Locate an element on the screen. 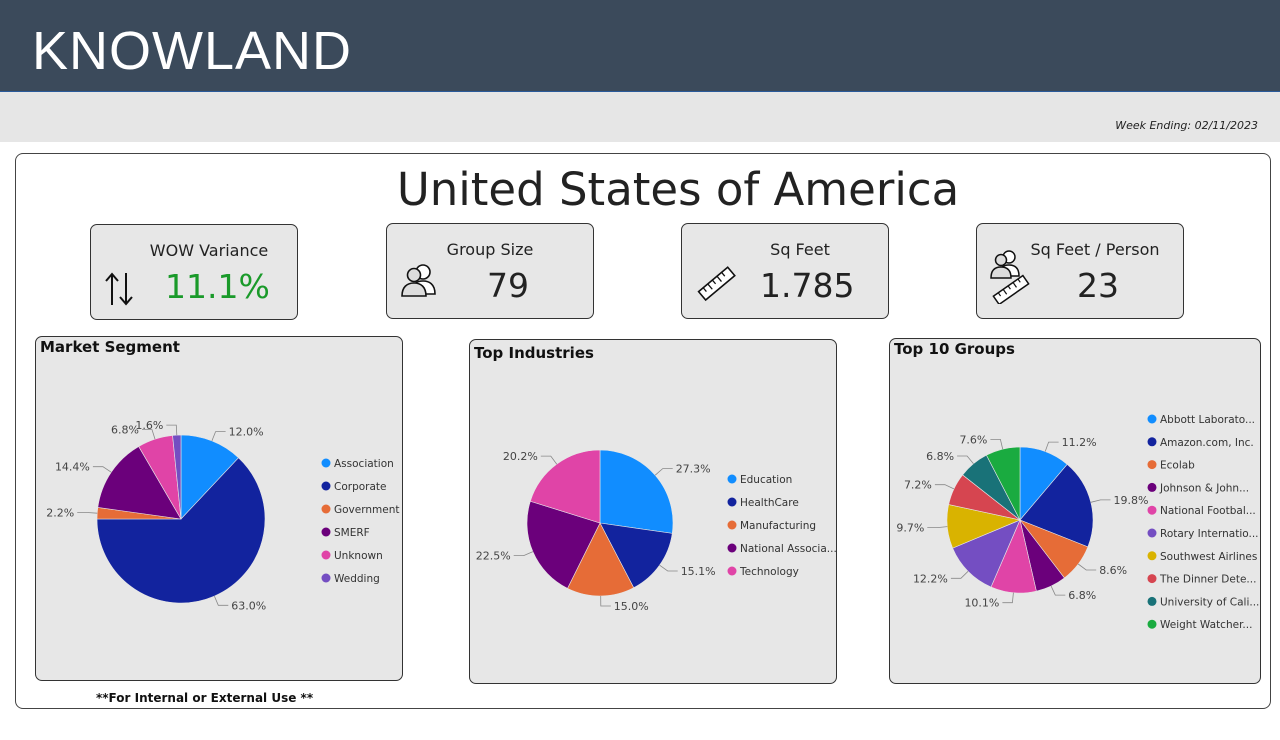  legend-entry: Corporate is located at coordinates (360, 487).